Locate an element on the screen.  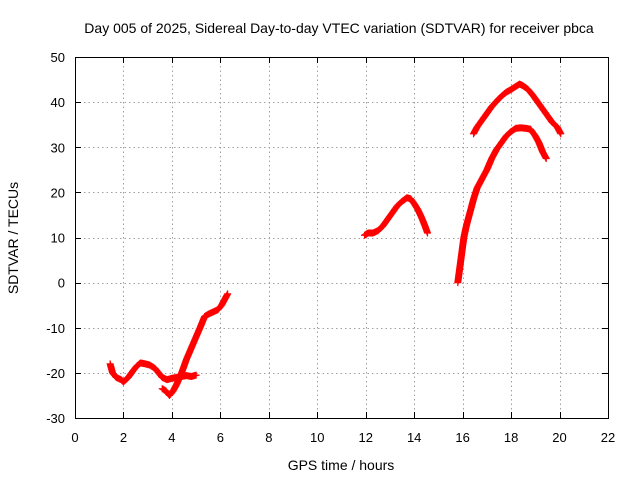
x-tick-label: 2 is located at coordinates (123, 437).